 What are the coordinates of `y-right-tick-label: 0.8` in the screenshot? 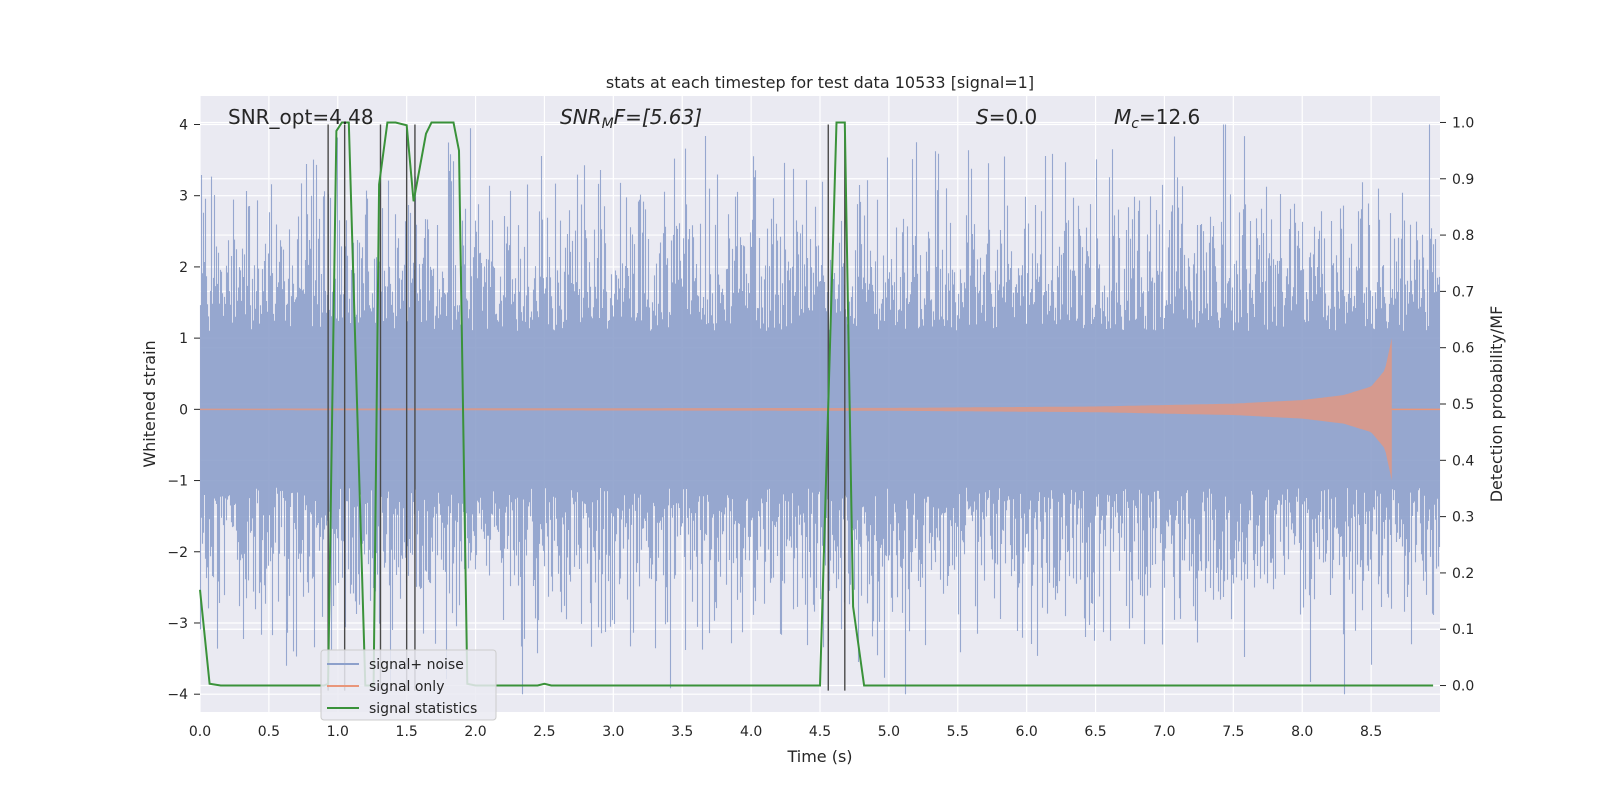 It's located at (1463, 236).